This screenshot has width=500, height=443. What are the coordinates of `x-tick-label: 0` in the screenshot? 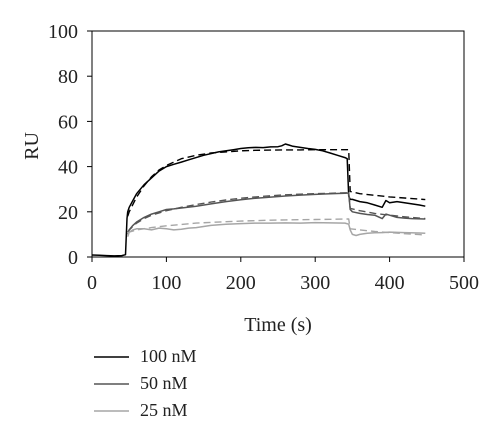 It's located at (92, 283).